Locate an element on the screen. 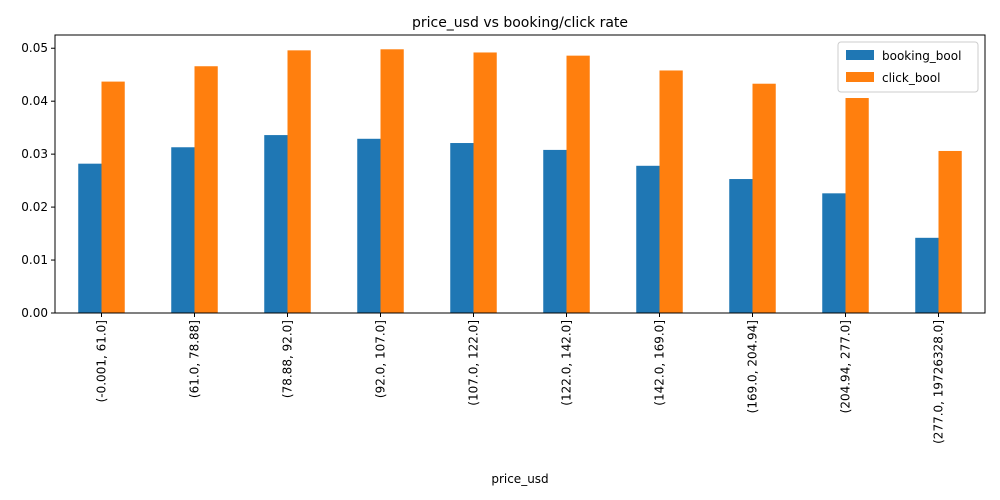 This screenshot has height=500, width=1000. x-tick-label: (169.0, 204.94] is located at coordinates (753, 366).